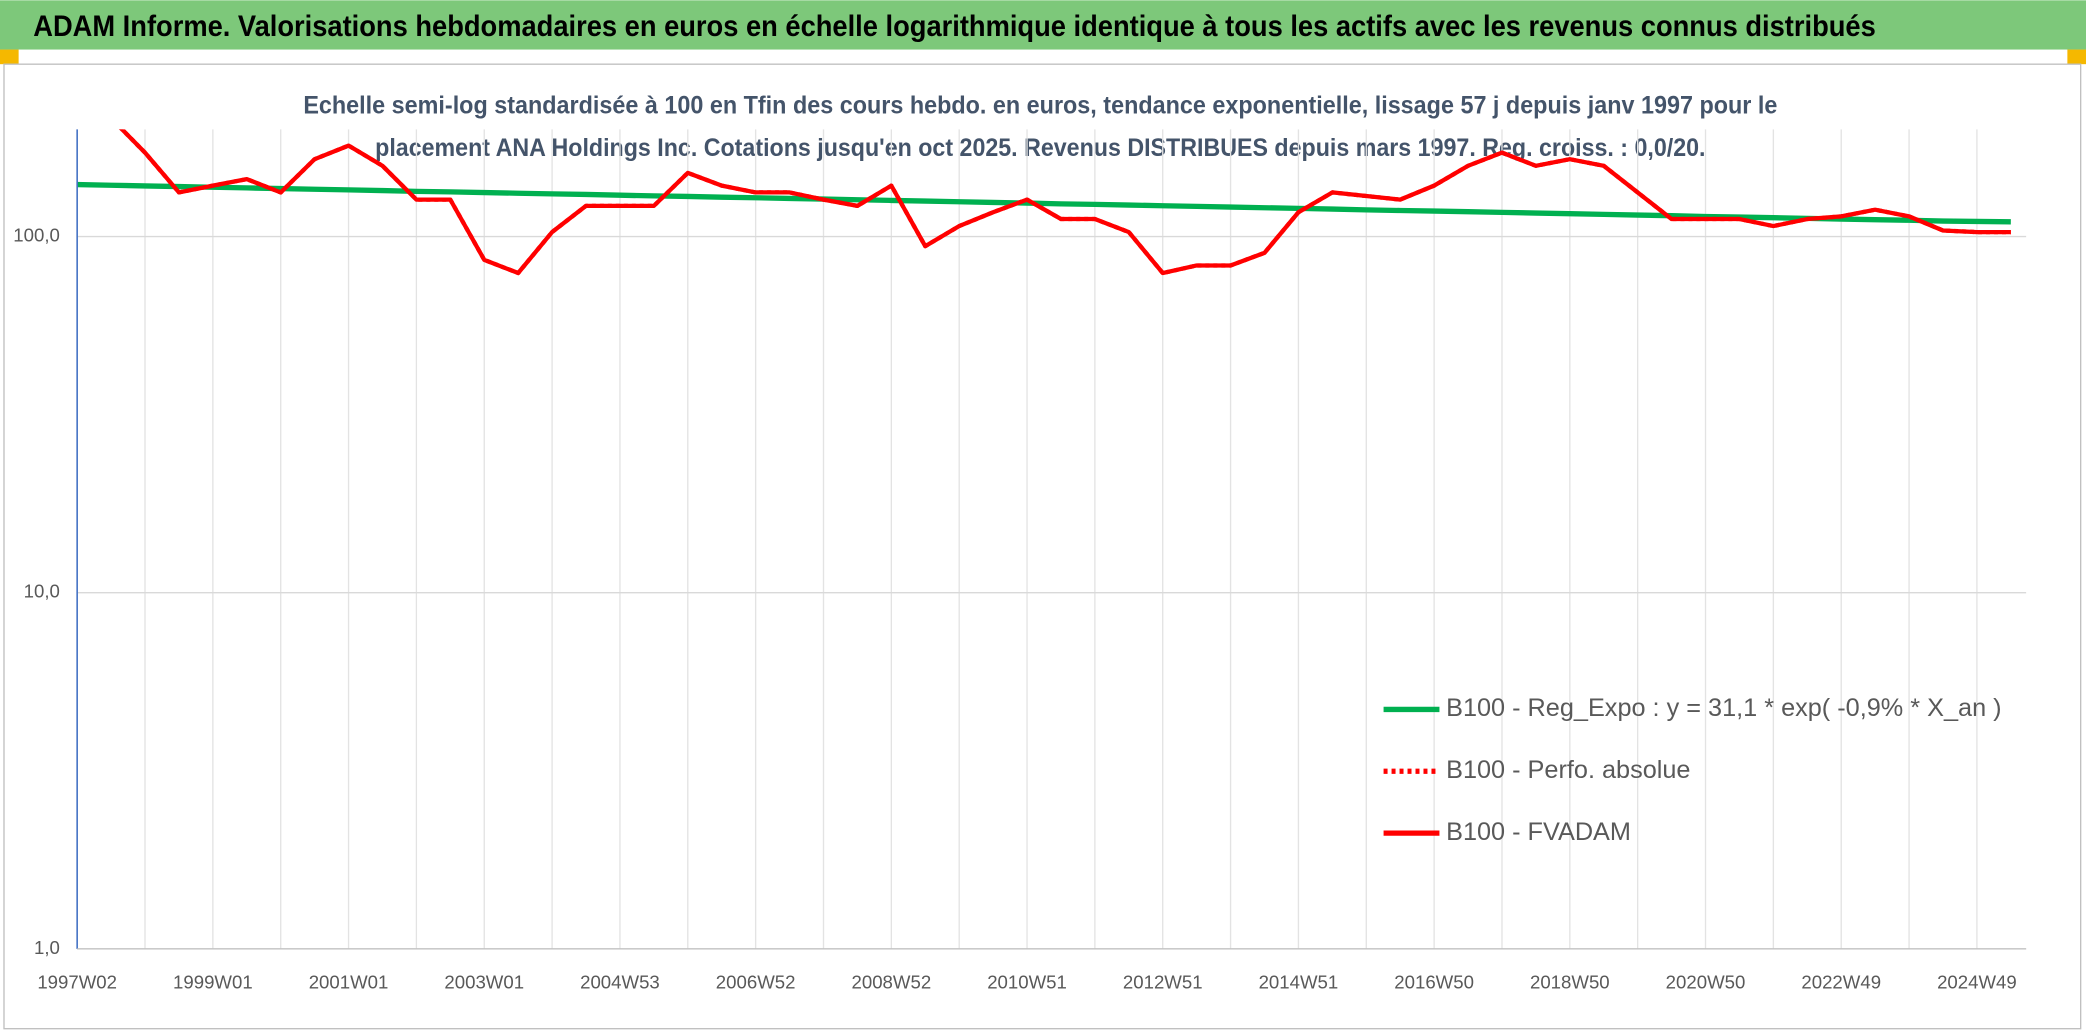  Describe the element at coordinates (484, 981) in the screenshot. I see `x-tick-label: 2003W01` at that location.